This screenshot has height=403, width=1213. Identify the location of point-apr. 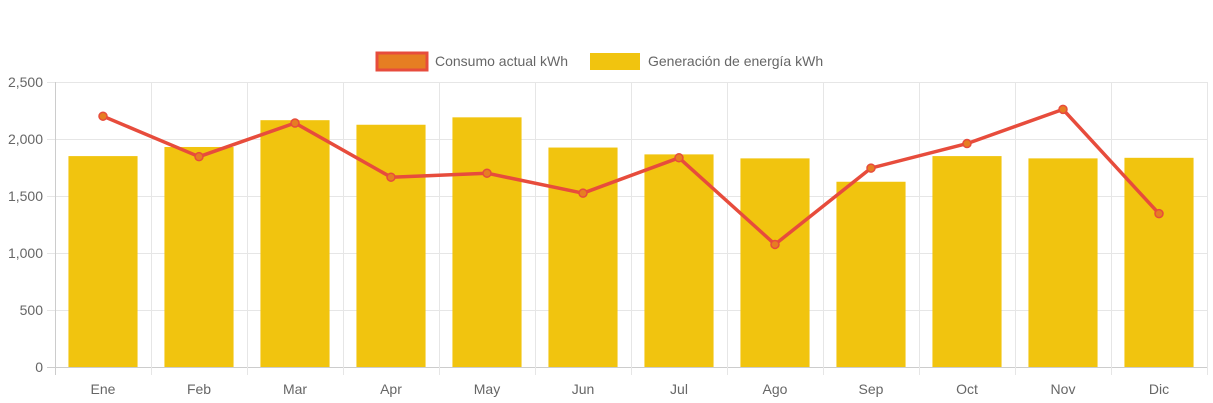
(391, 177).